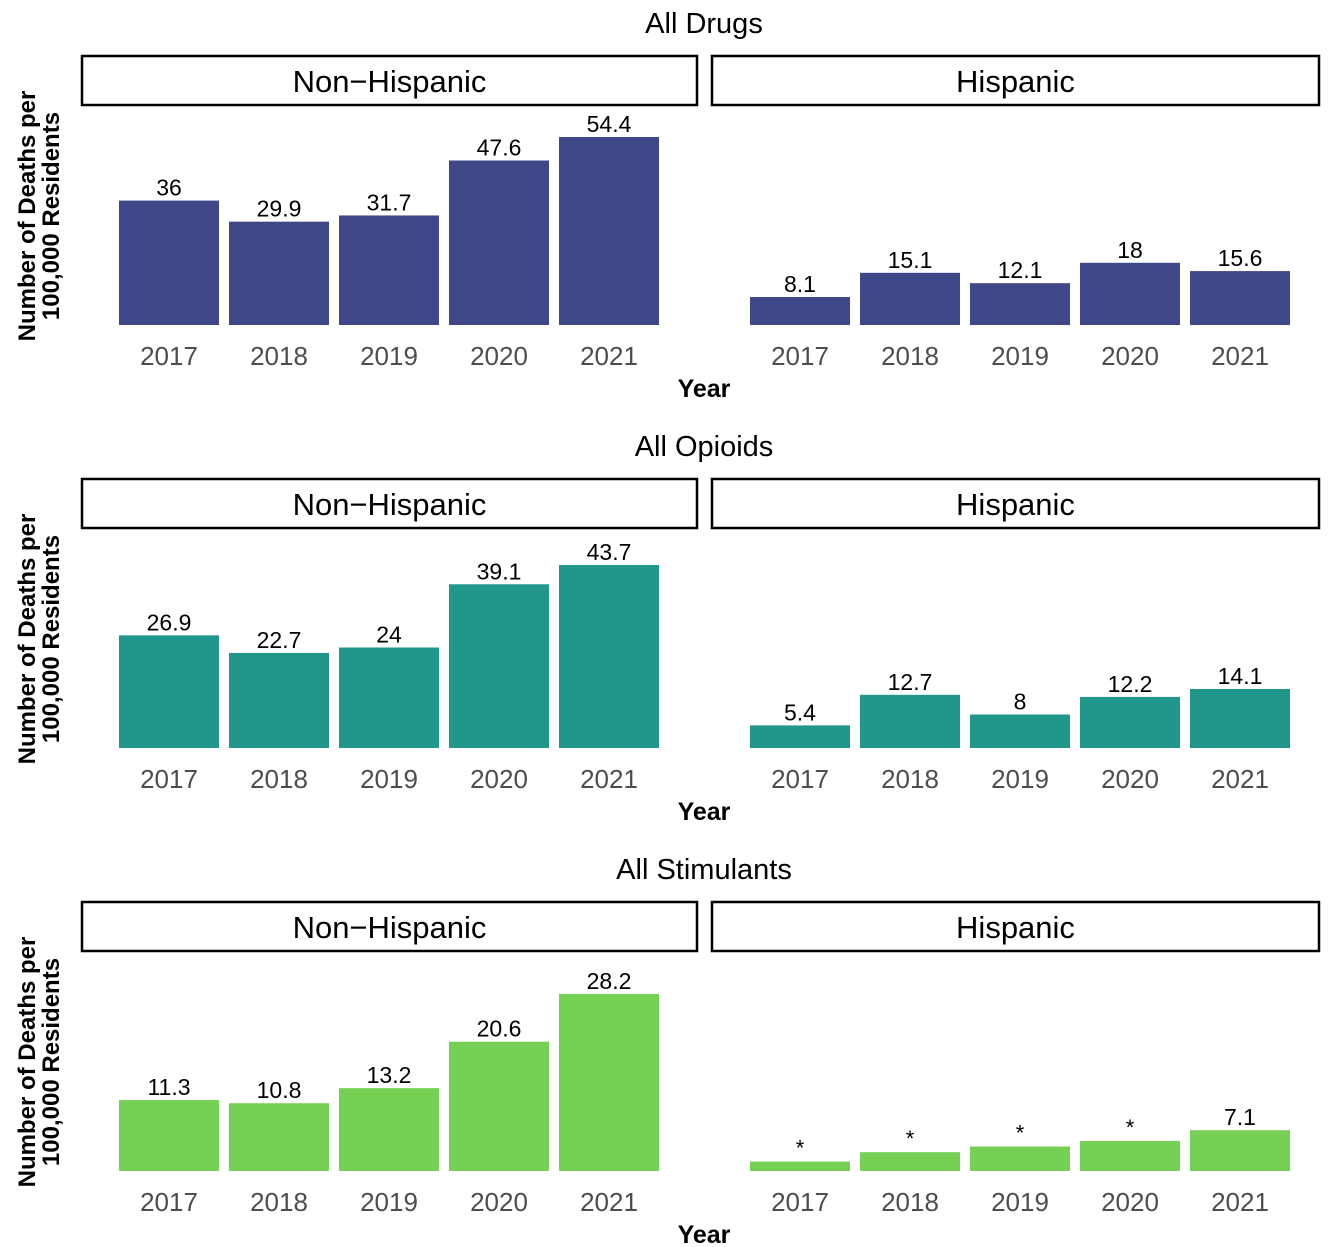 This screenshot has height=1247, width=1328. I want to click on data-label: 20.6, so click(499, 1029).